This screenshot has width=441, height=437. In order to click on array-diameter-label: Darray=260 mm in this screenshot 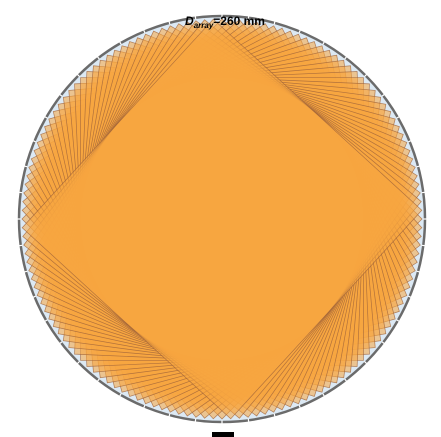, I will do `click(225, 22)`.